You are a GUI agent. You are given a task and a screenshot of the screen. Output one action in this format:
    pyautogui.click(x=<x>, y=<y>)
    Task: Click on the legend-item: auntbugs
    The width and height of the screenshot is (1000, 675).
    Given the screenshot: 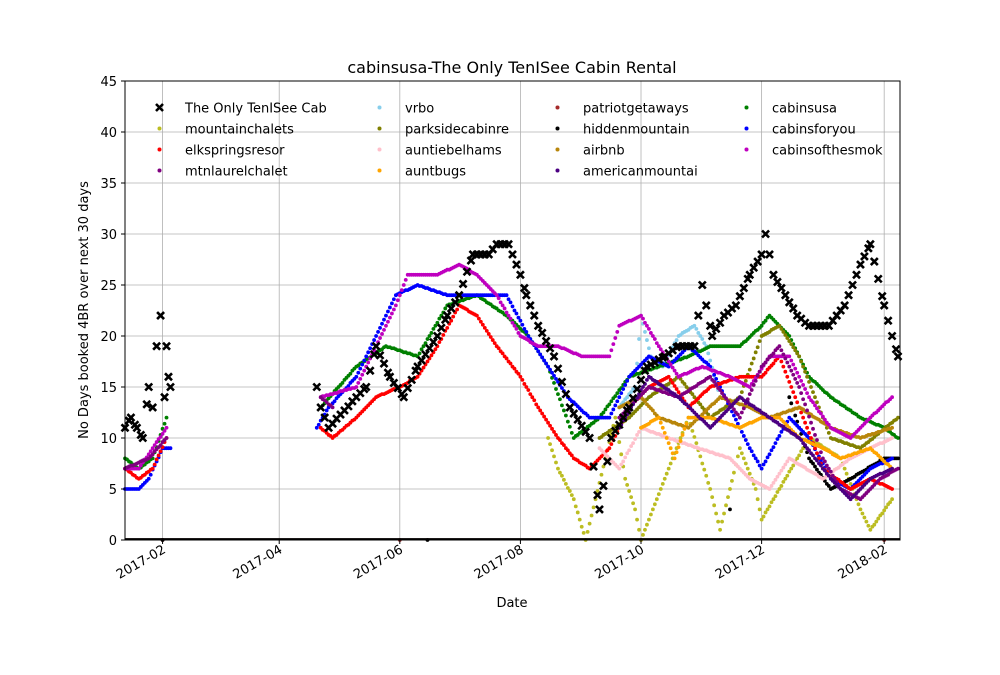 What is the action you would take?
    pyautogui.click(x=421, y=172)
    